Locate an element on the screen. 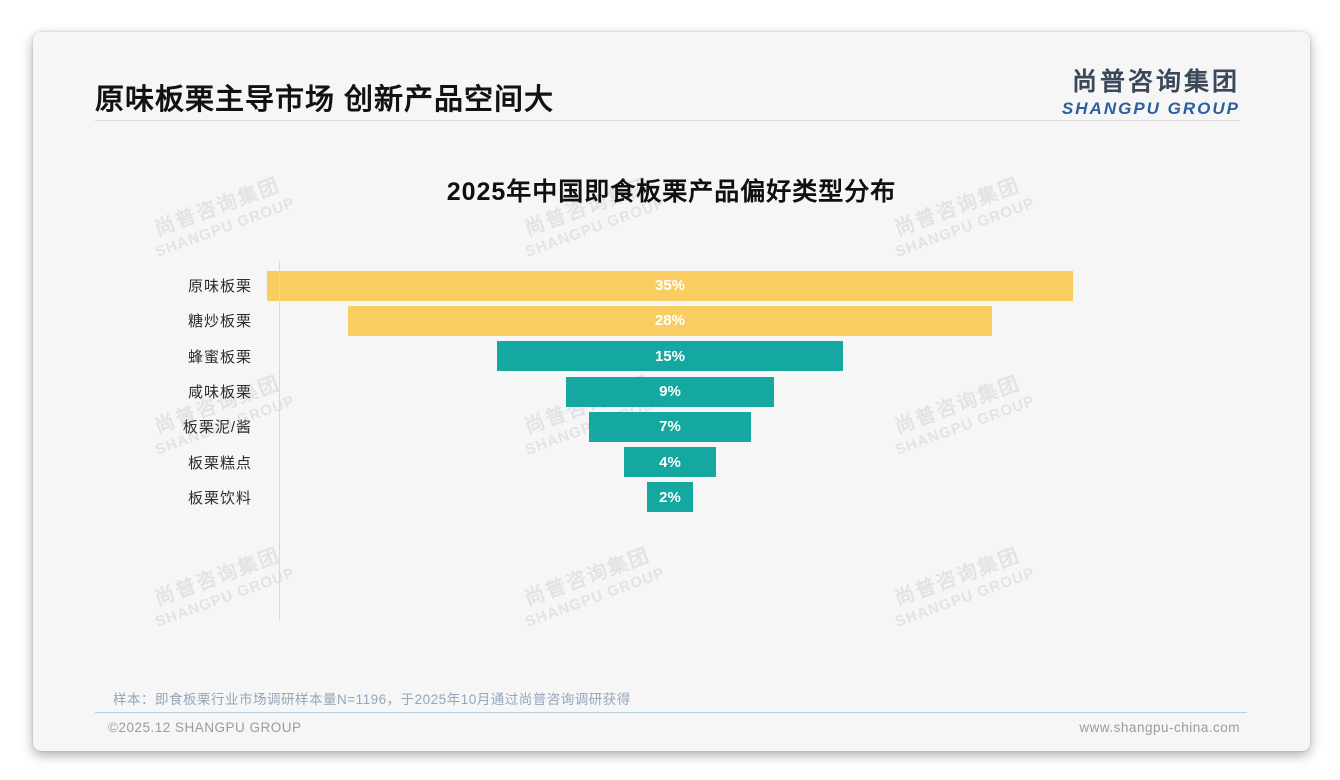  page-title: 原味板栗主导市场 创新产品空间大 is located at coordinates (325, 100).